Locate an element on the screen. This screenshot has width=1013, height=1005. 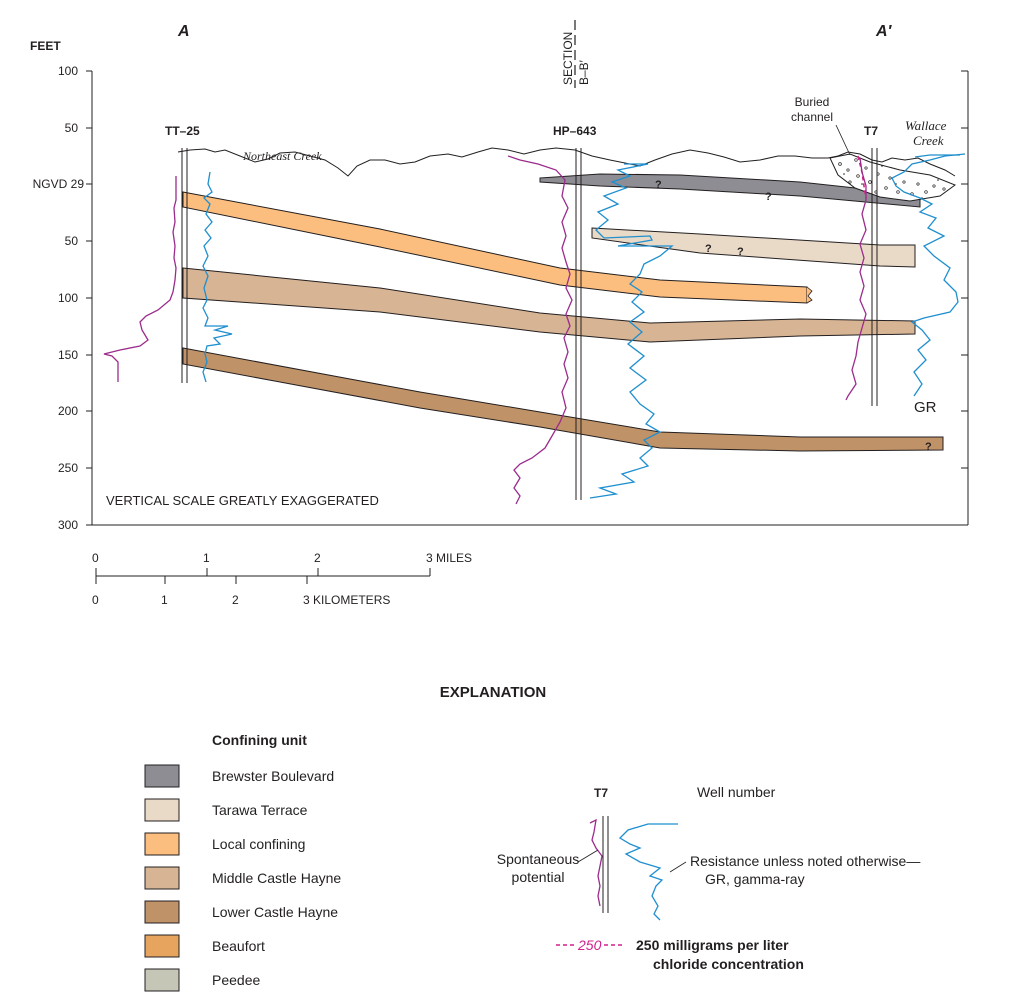
scale-miles-tick: 2 is located at coordinates (317, 558).